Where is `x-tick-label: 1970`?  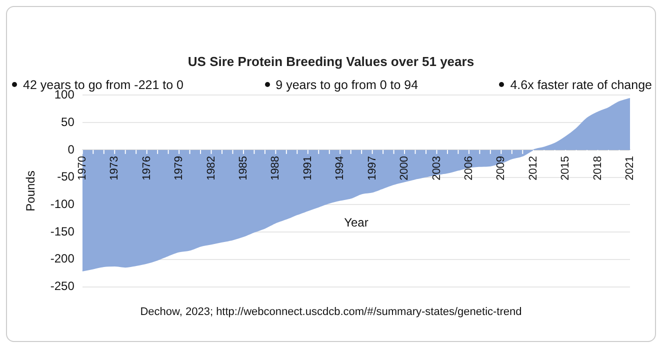 x-tick-label: 1970 is located at coordinates (82, 168).